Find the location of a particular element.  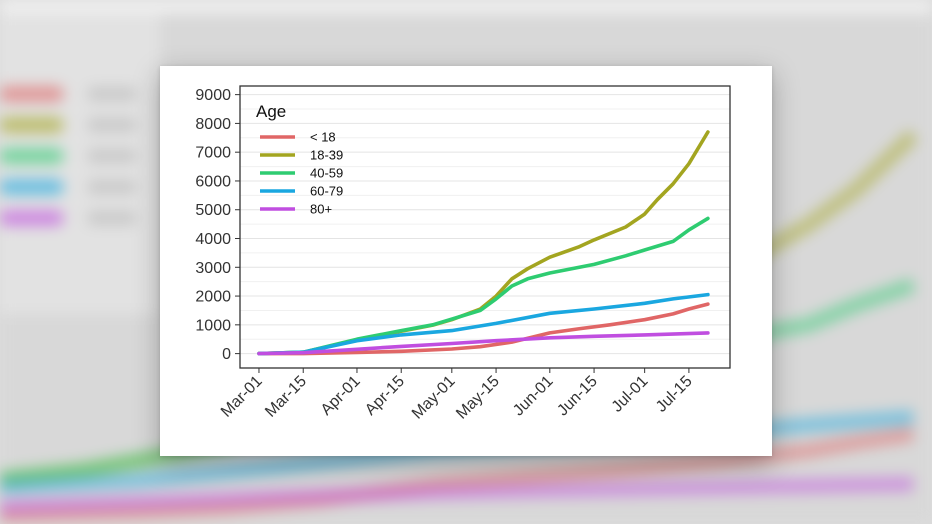

legend-label: 40-59 is located at coordinates (326, 173).